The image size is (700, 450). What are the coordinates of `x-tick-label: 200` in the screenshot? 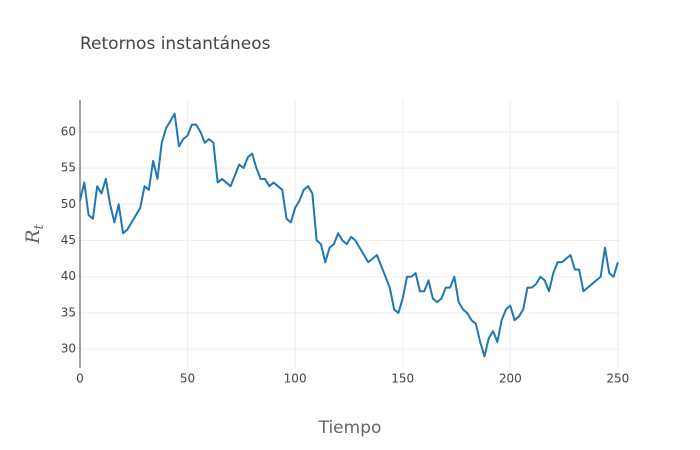 It's located at (510, 379).